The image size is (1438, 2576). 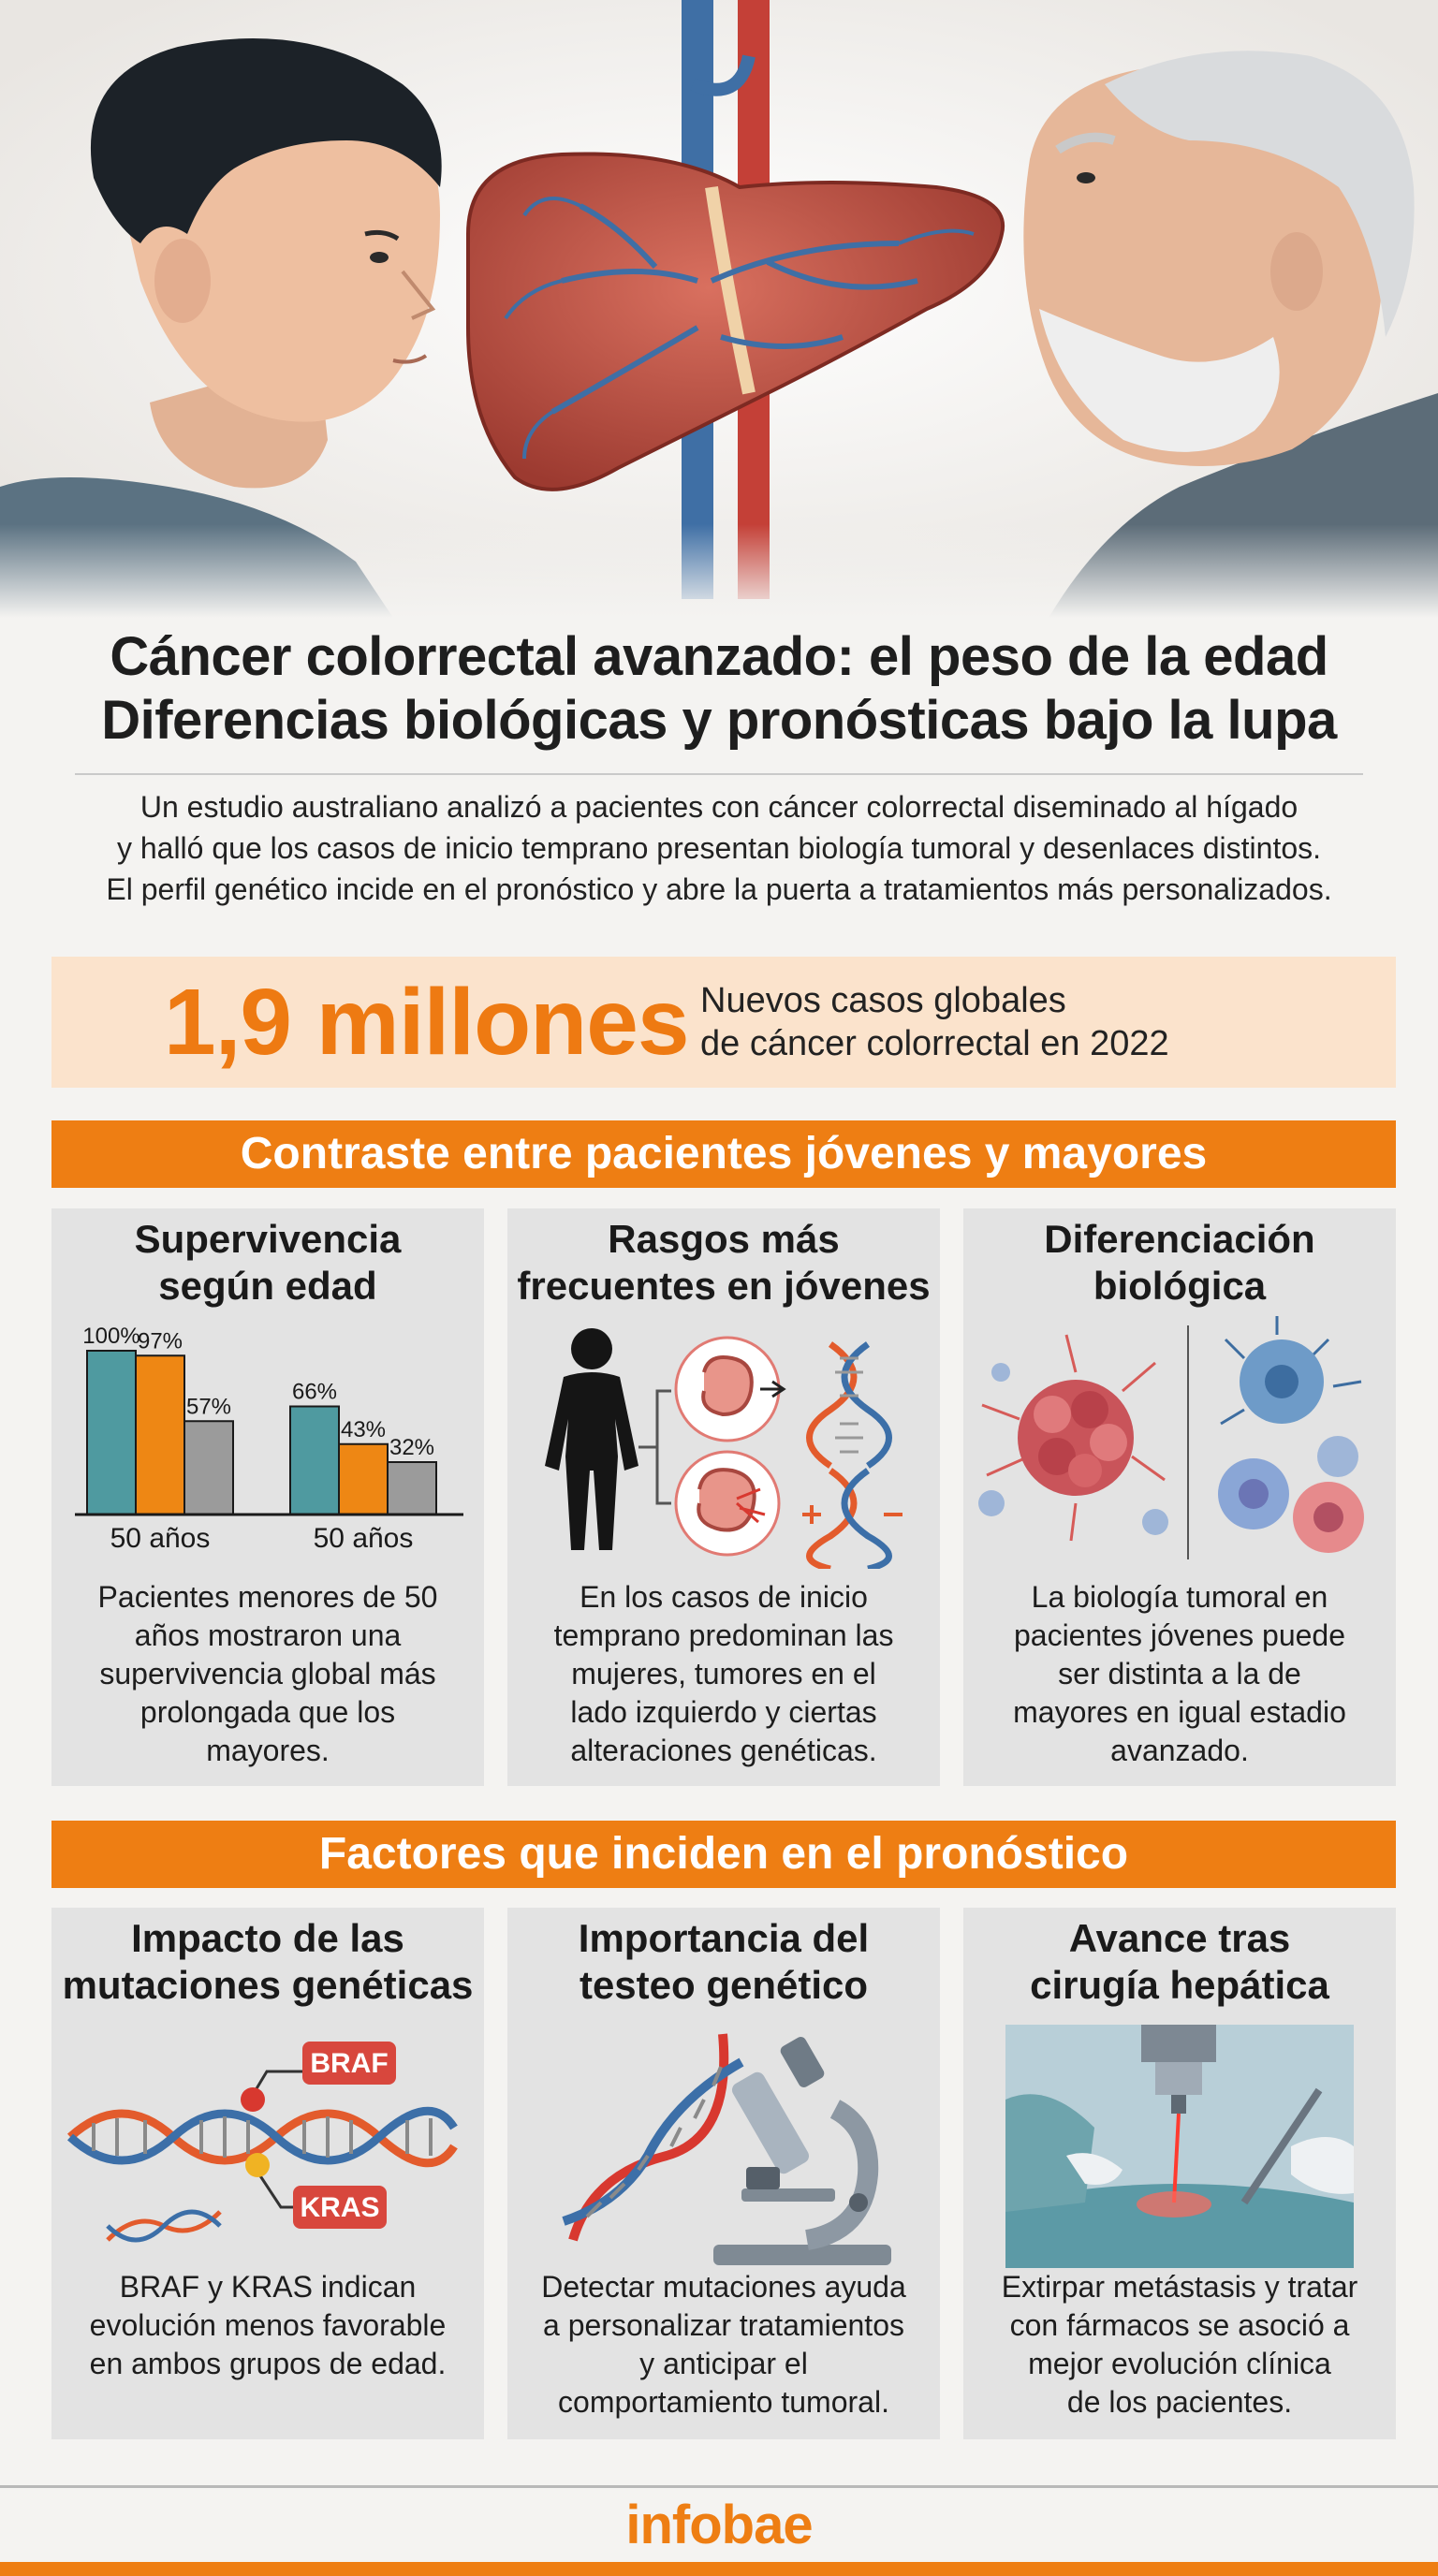 I want to click on card-title-line: Impacto de las, so click(x=267, y=1938).